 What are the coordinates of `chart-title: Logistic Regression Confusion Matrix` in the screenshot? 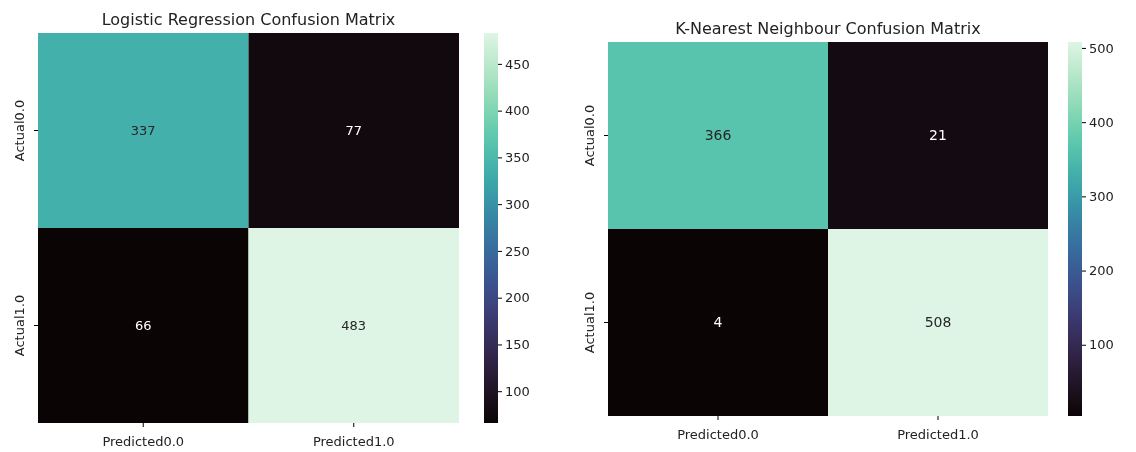 It's located at (248, 19).